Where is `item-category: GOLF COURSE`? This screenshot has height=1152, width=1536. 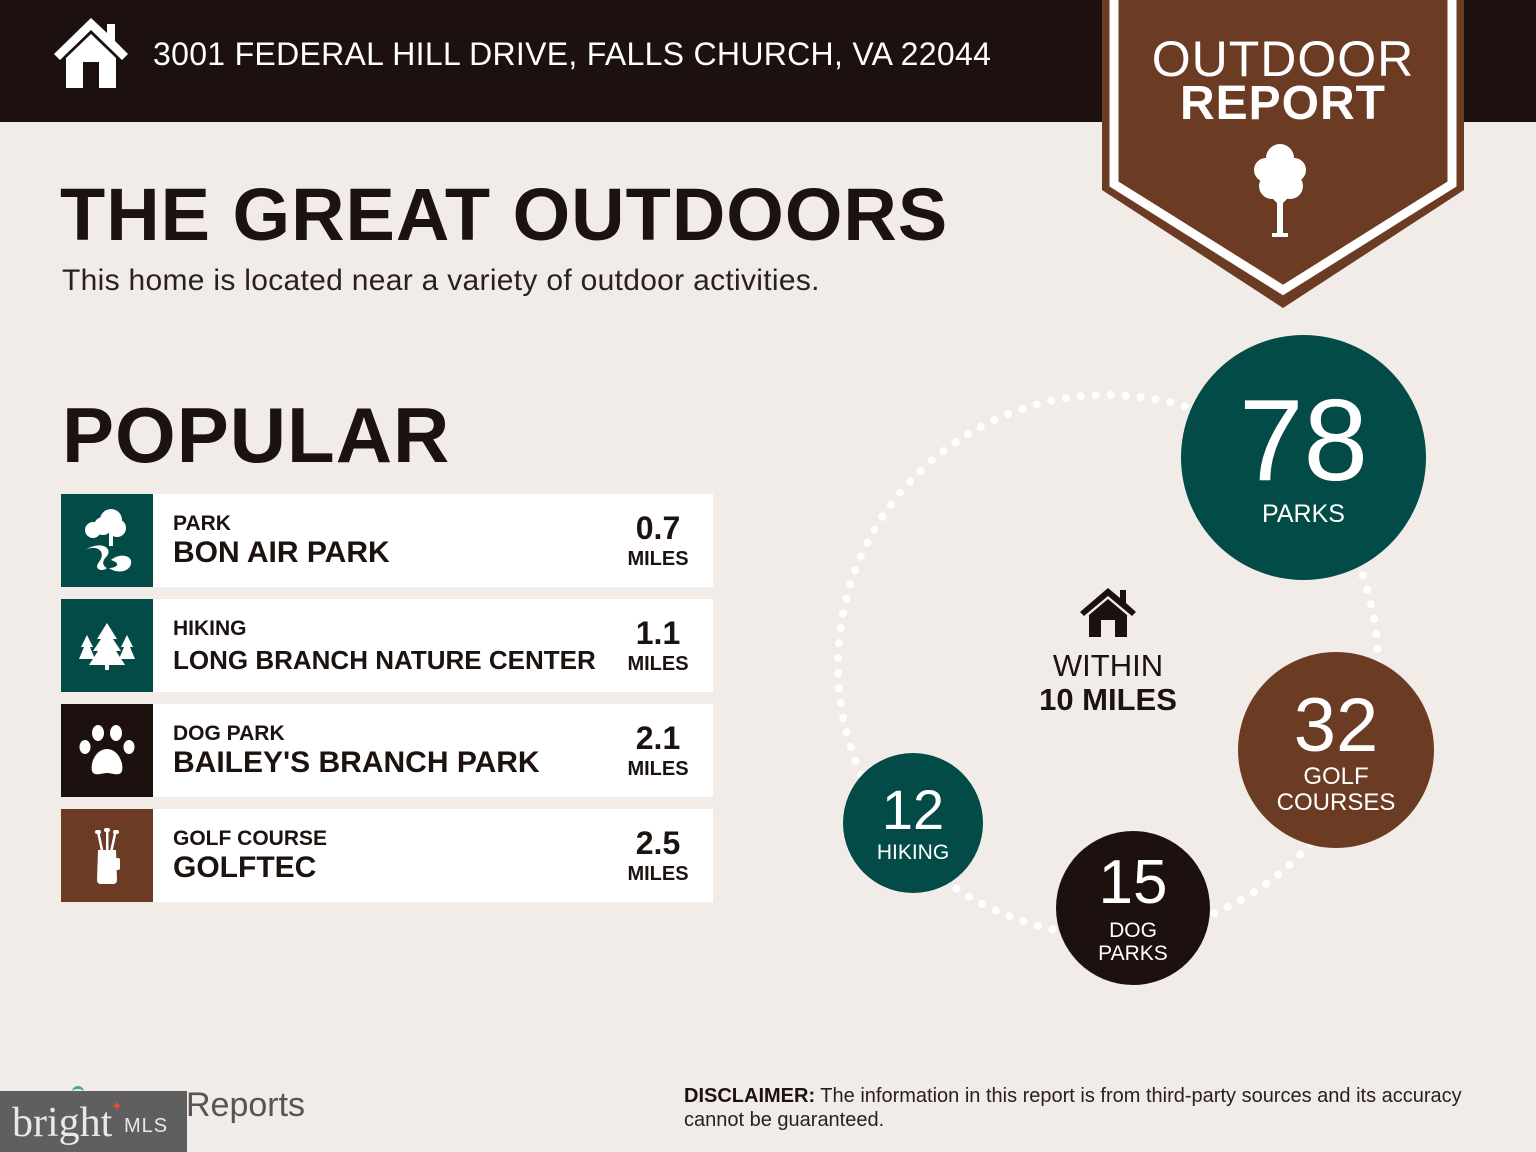 item-category: GOLF COURSE is located at coordinates (250, 838).